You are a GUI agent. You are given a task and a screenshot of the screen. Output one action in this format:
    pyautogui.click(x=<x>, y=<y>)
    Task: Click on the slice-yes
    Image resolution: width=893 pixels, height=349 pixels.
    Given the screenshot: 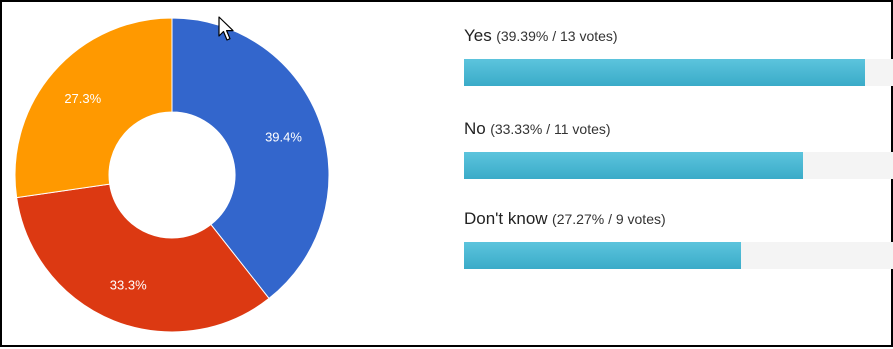 What is the action you would take?
    pyautogui.click(x=250, y=158)
    